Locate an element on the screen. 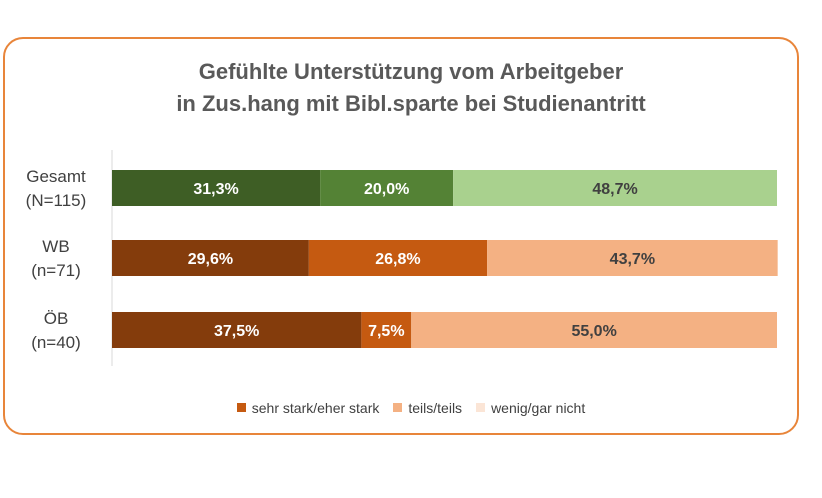 This screenshot has height=498, width=822. data-label: 7,5% is located at coordinates (386, 331).